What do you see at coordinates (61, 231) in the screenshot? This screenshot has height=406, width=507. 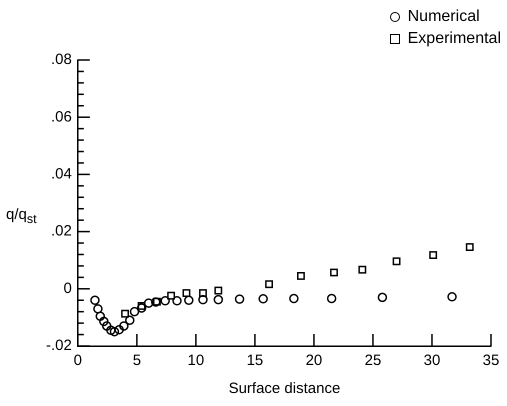 I see `y-tick-label: .02` at bounding box center [61, 231].